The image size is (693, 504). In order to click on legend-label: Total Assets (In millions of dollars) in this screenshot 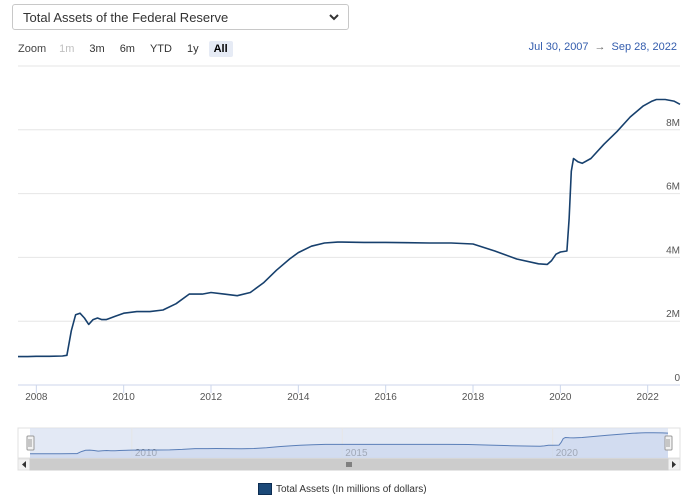, I will do `click(351, 489)`.